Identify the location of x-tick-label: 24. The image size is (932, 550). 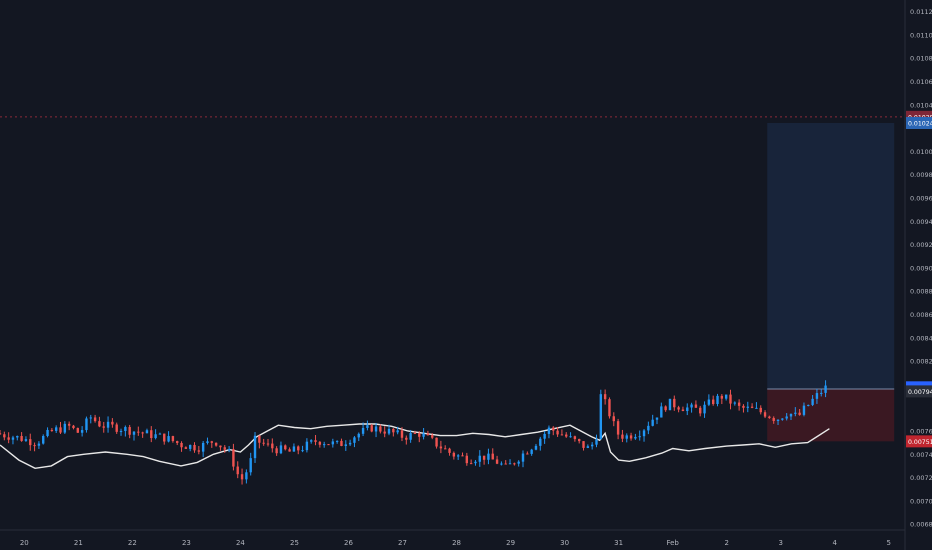
(240, 543).